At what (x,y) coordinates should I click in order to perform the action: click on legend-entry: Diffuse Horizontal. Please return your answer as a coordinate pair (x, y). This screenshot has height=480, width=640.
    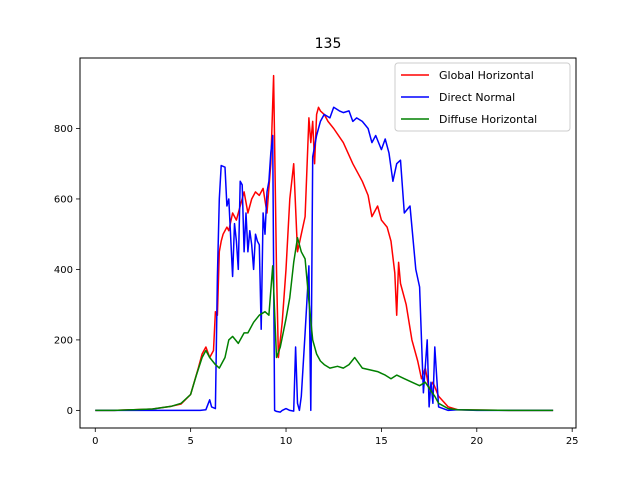
    Looking at the image, I should click on (488, 119).